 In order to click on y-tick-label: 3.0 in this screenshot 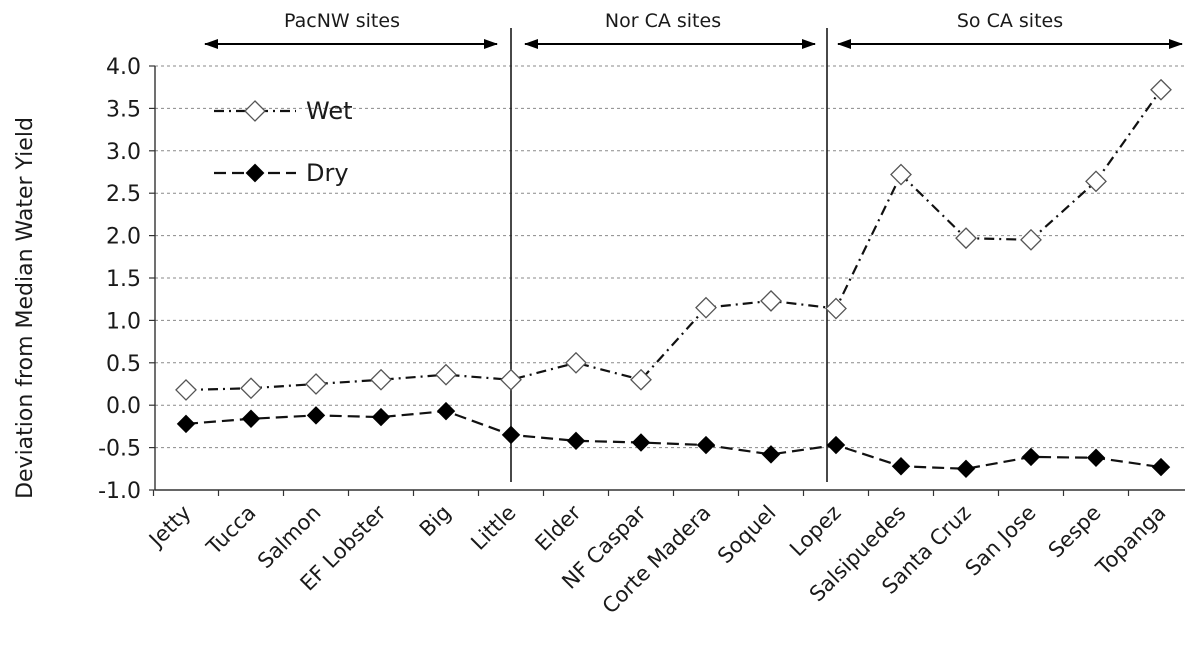, I will do `click(123, 152)`.